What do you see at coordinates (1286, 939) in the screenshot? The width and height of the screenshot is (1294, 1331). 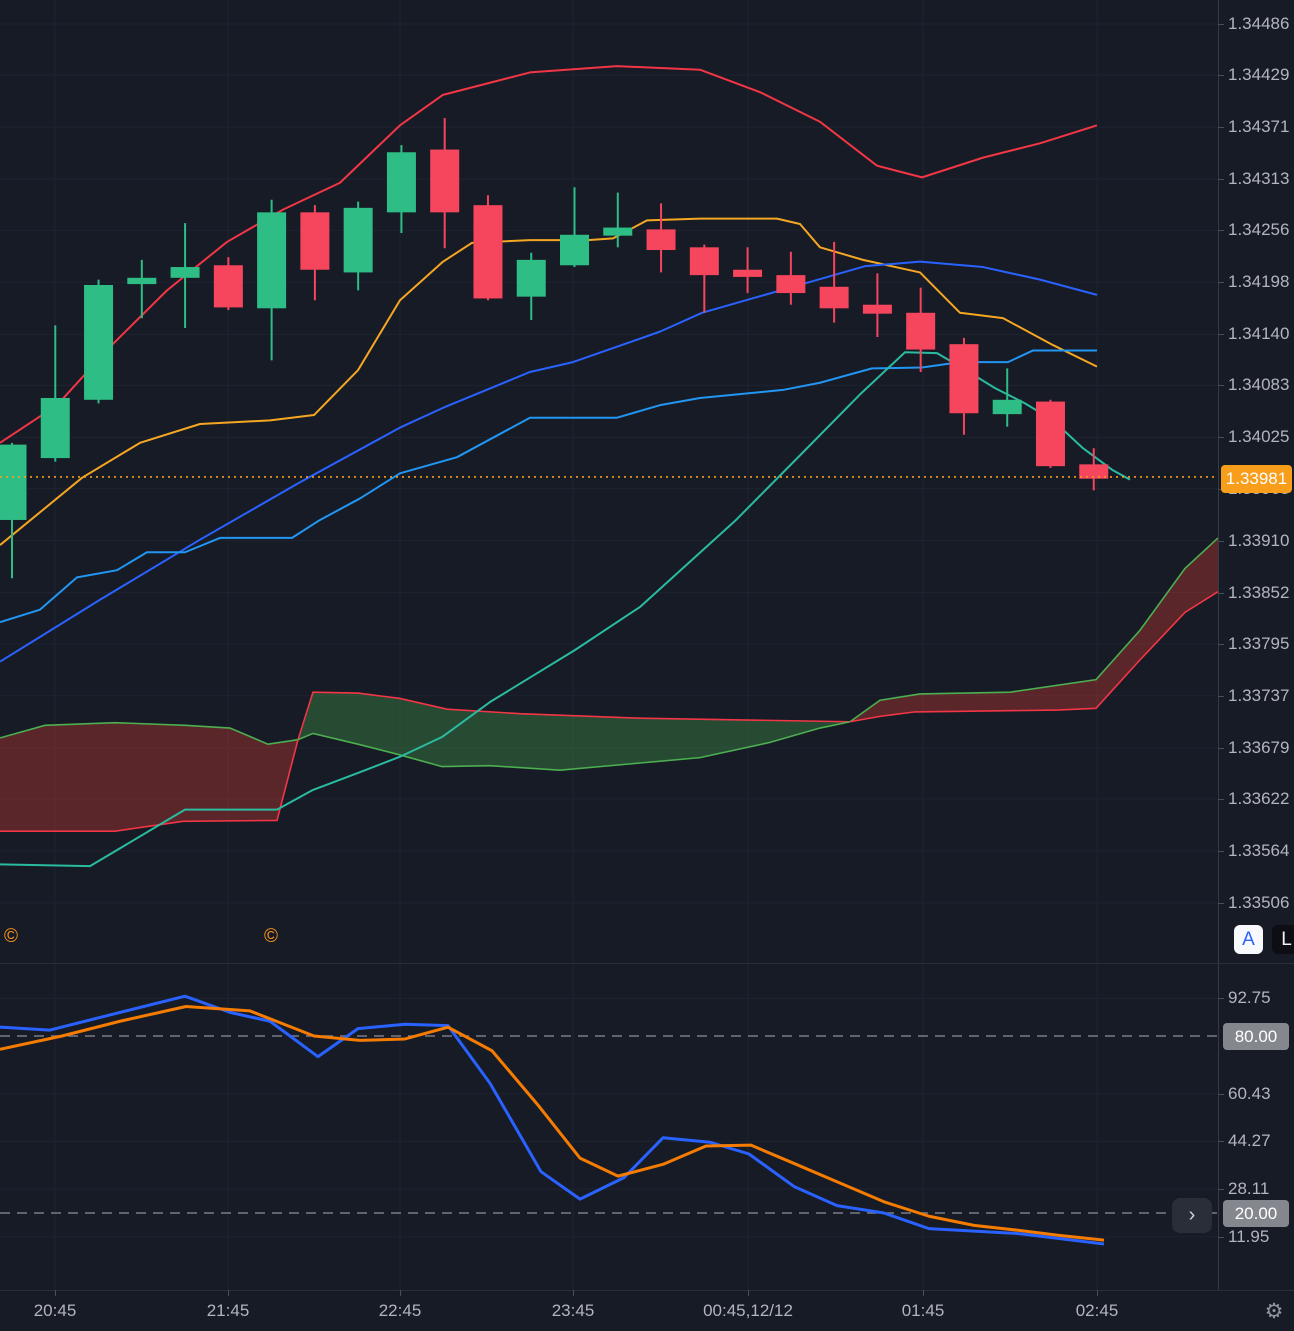 I see `log-scale-label: L` at bounding box center [1286, 939].